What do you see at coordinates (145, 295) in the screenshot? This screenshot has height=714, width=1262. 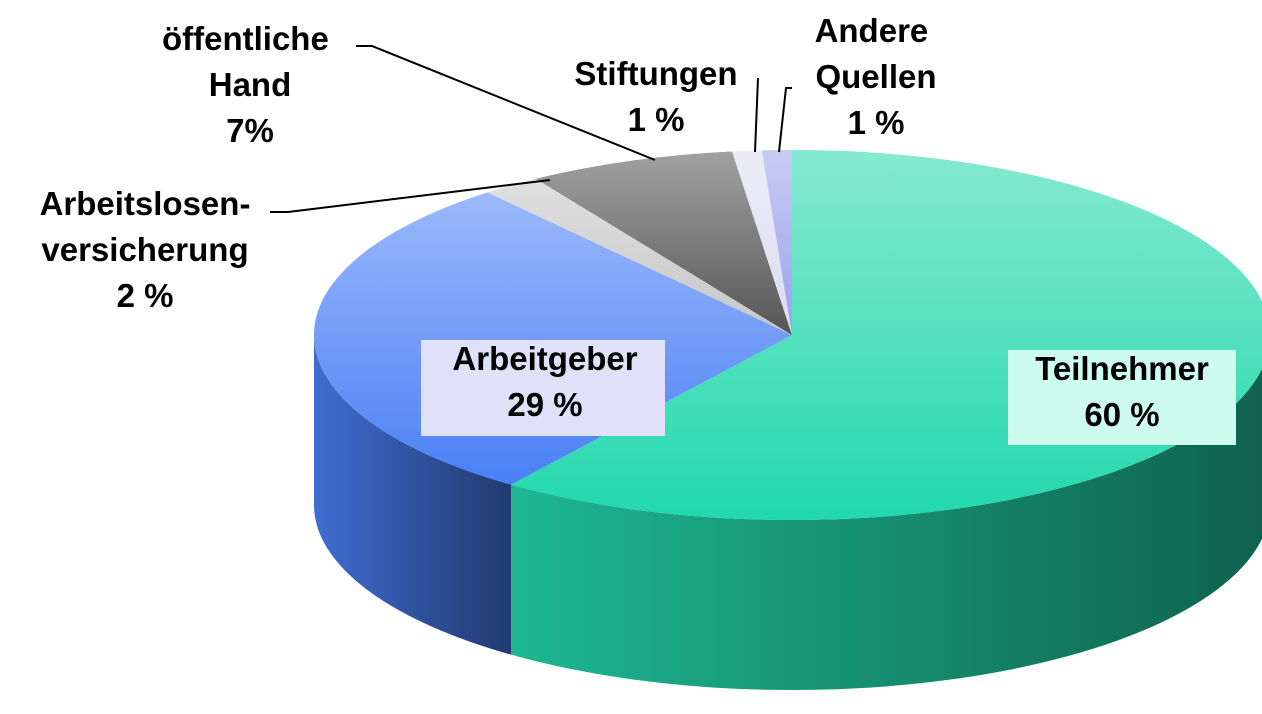 I see `value-label: 2 %` at bounding box center [145, 295].